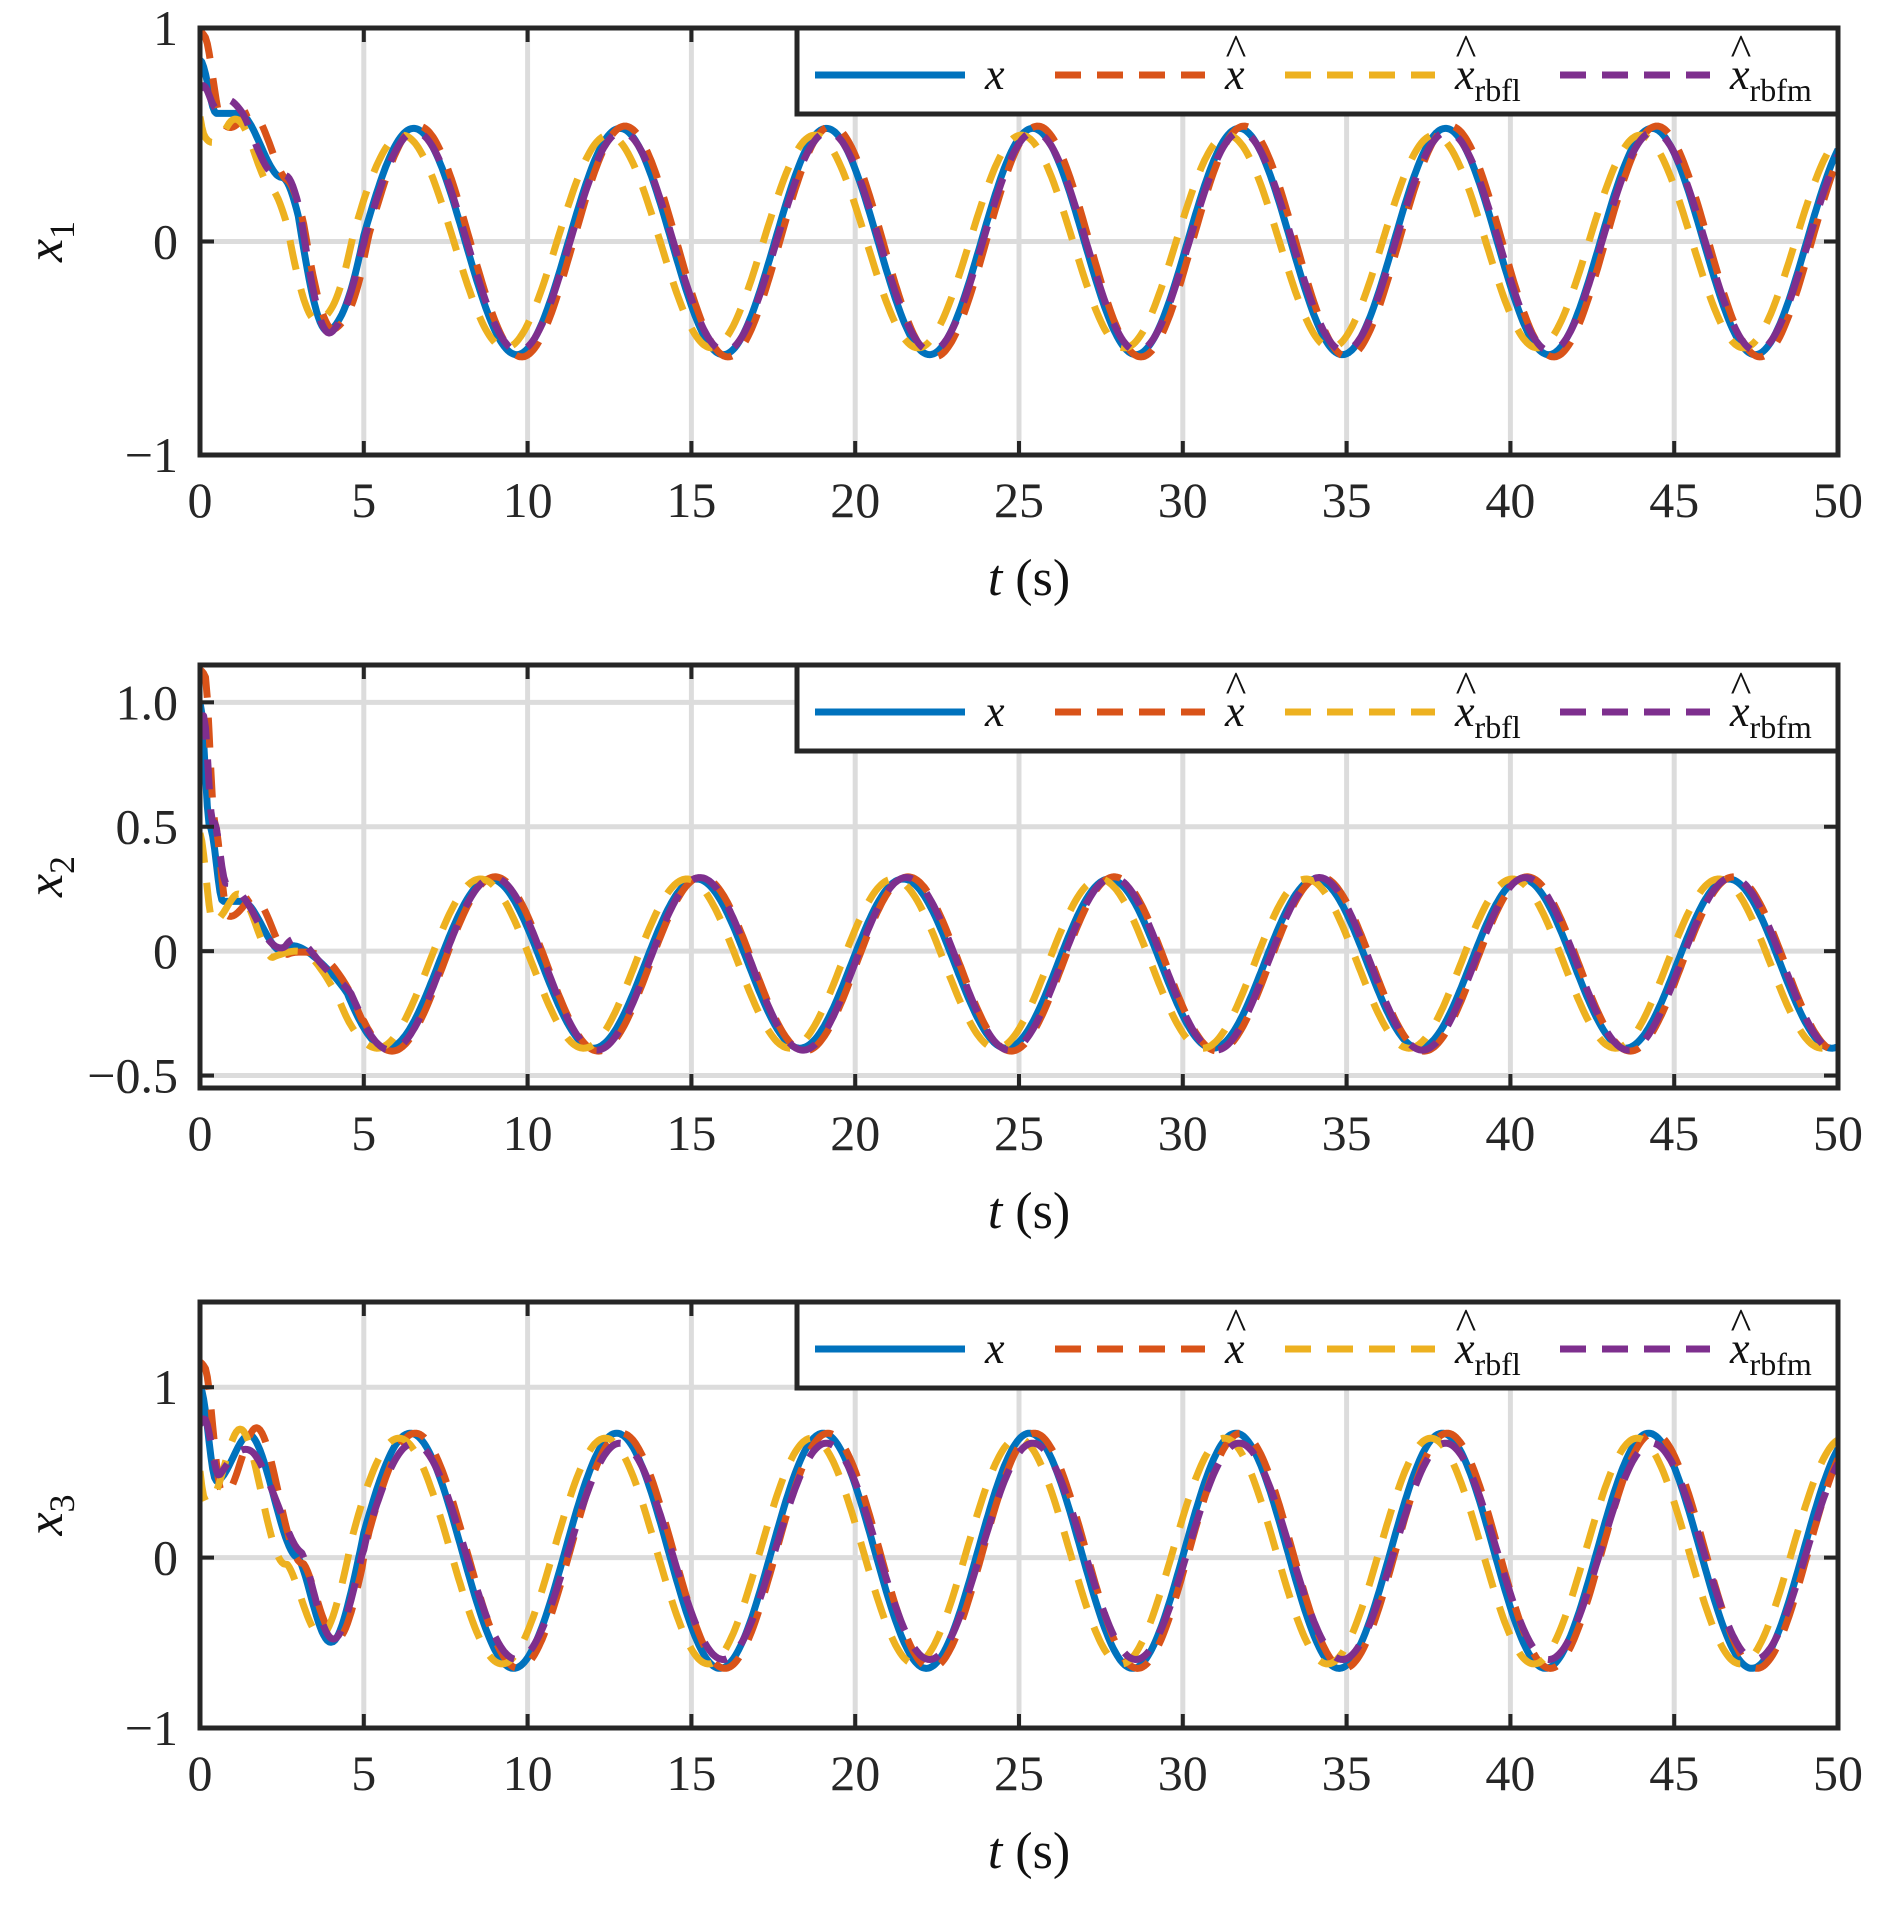 The image size is (1890, 1908). I want to click on y-tick-label: −0.5, so click(132, 1076).